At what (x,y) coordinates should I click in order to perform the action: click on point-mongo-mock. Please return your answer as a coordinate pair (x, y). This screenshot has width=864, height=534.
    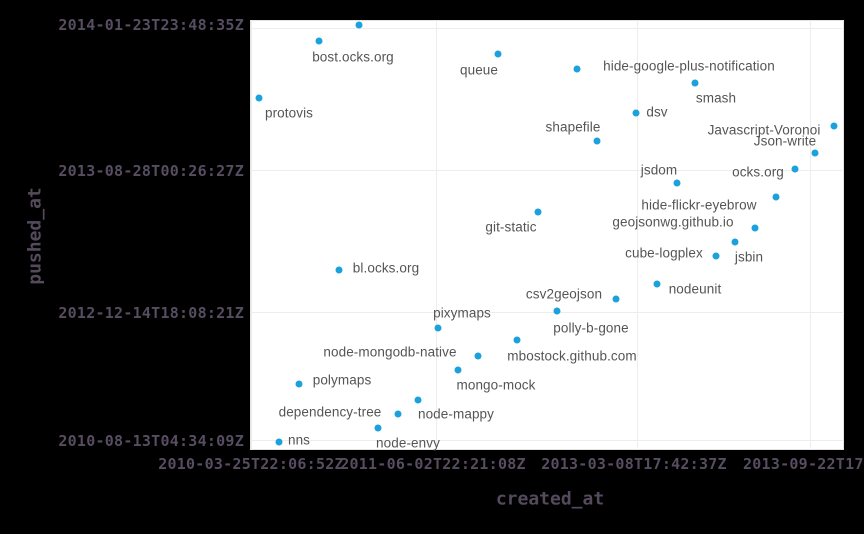
    Looking at the image, I should click on (458, 370).